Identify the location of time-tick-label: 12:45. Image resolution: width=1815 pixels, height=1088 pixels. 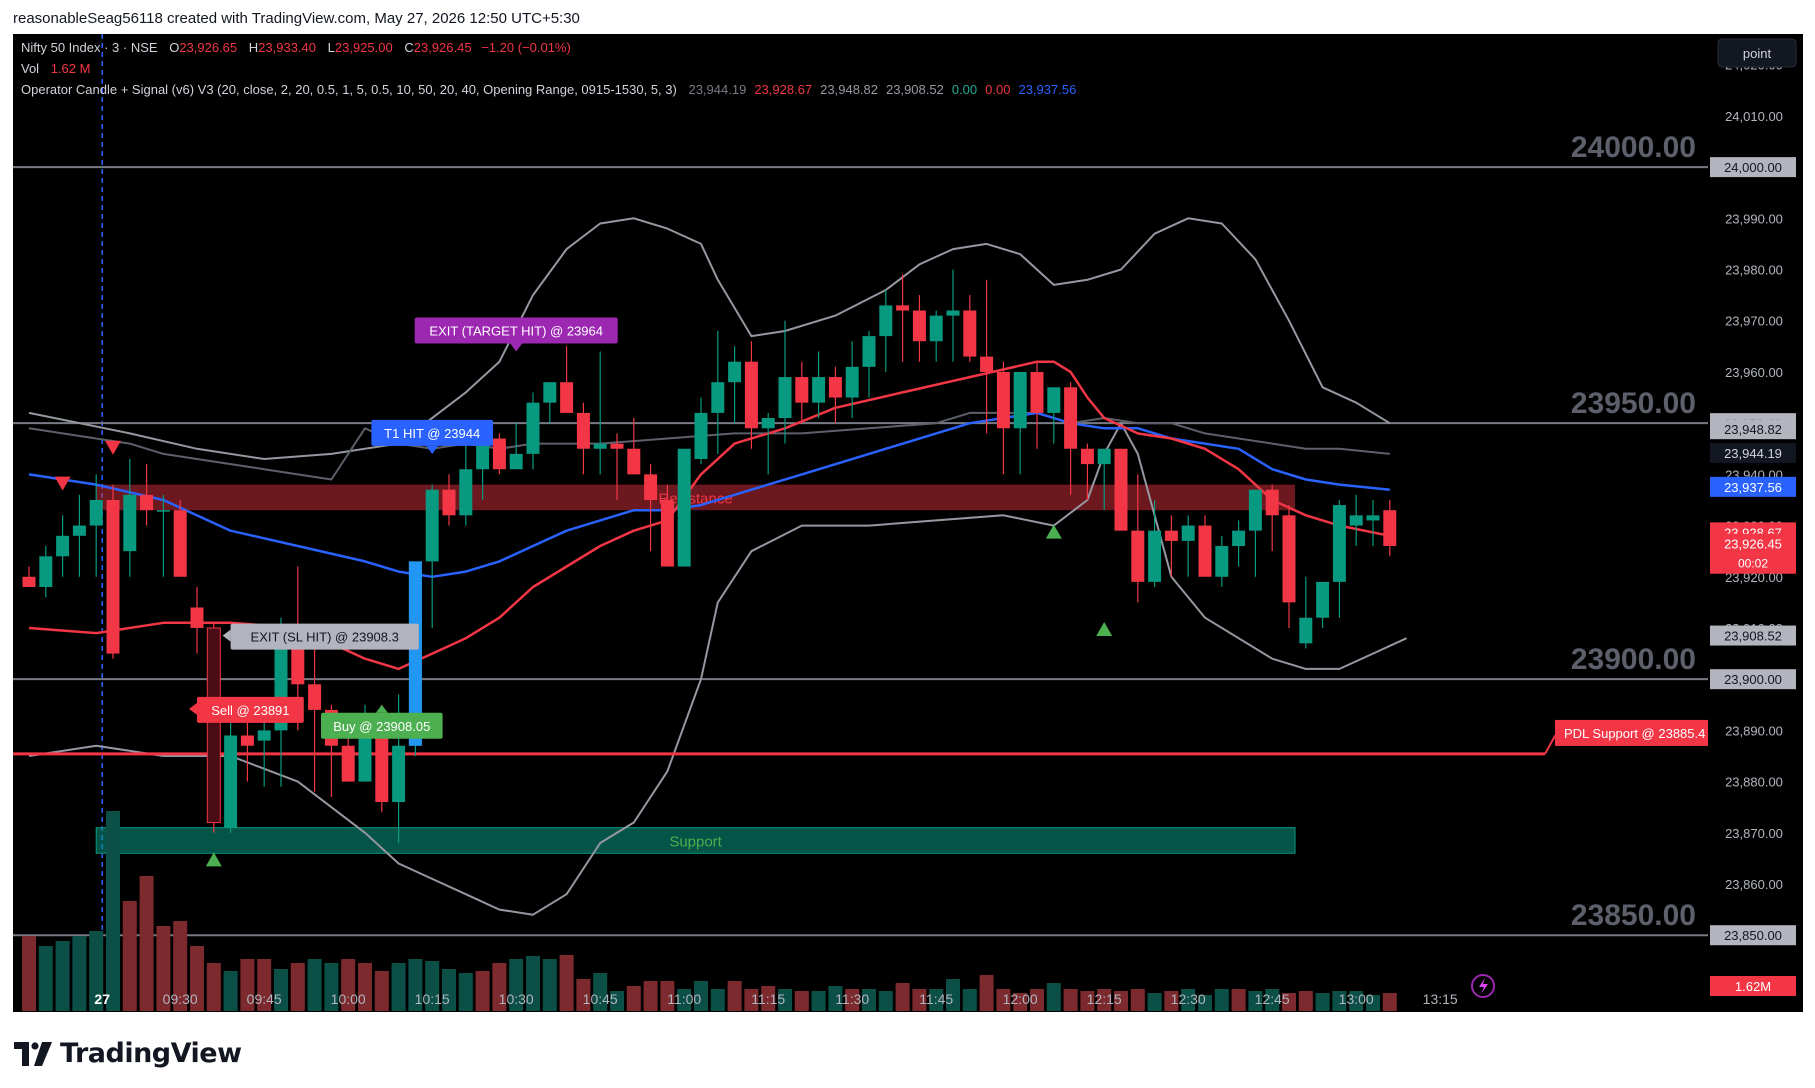
(1272, 999).